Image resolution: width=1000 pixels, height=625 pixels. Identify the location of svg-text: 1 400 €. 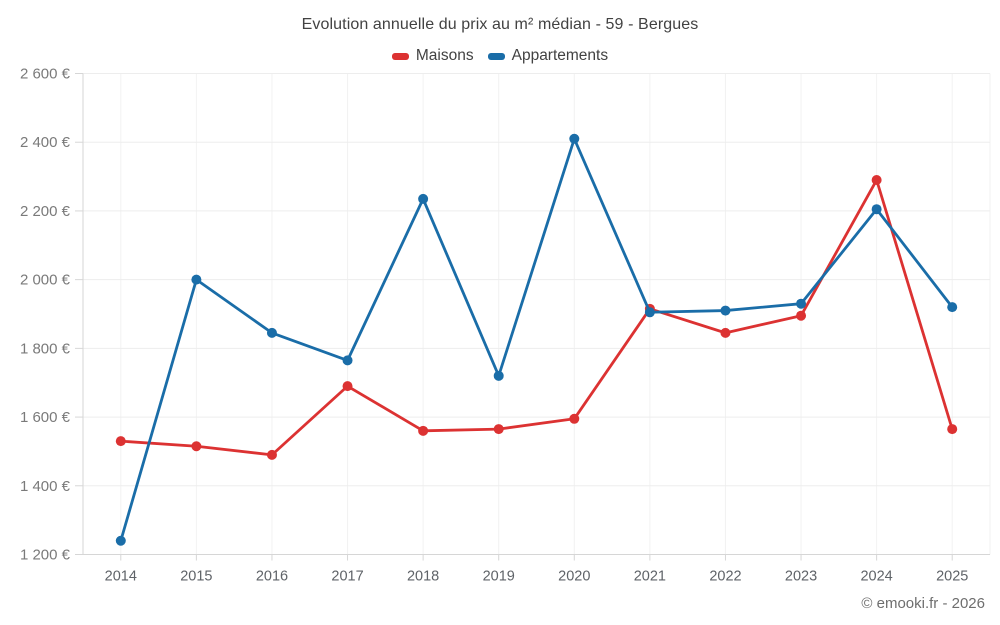
(45, 486).